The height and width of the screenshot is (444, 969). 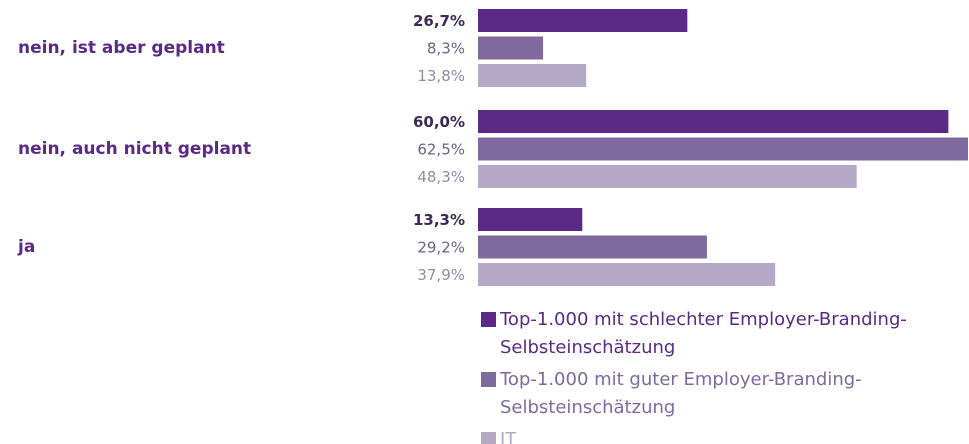 What do you see at coordinates (439, 122) in the screenshot?
I see `value-label: 60,0%` at bounding box center [439, 122].